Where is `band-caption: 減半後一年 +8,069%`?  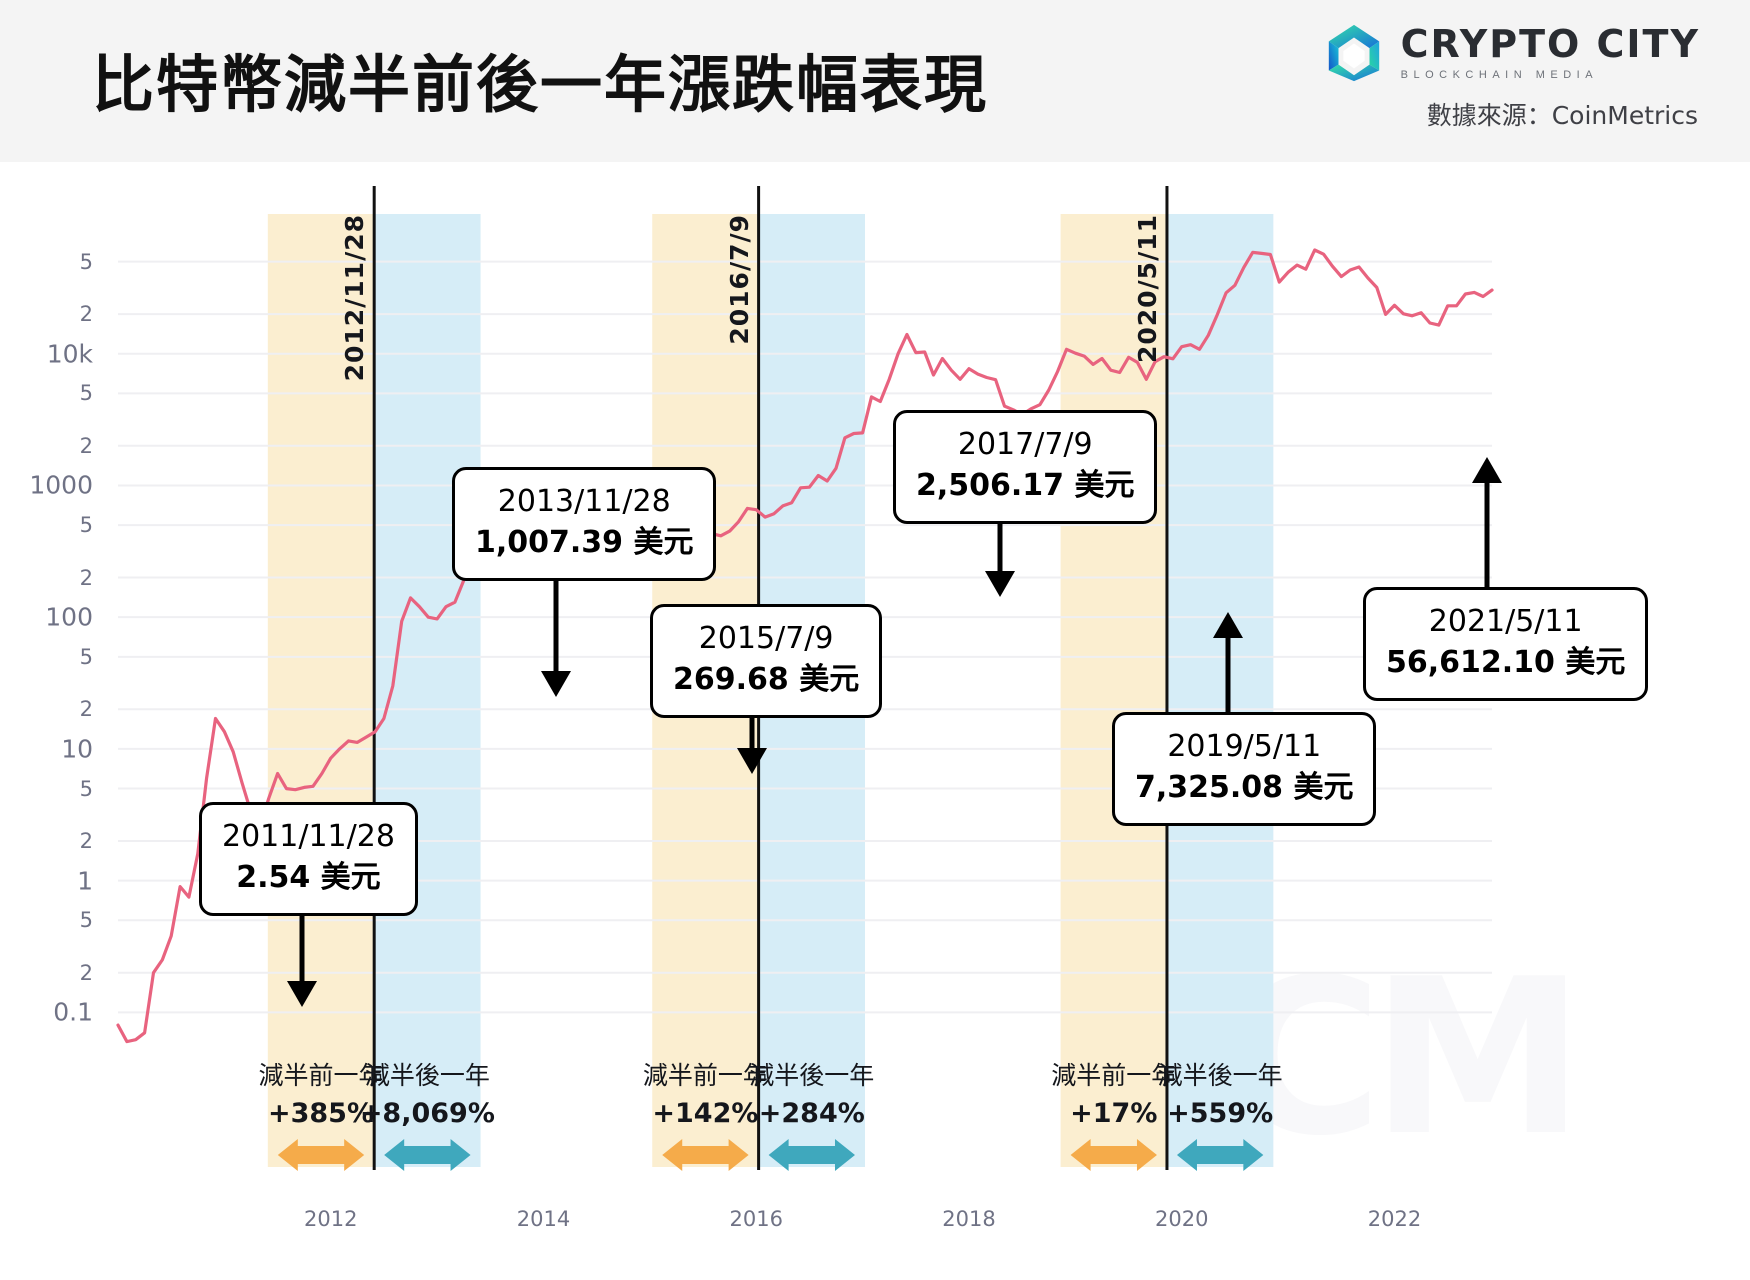 band-caption: 減半後一年 +8,069% is located at coordinates (427, 1095).